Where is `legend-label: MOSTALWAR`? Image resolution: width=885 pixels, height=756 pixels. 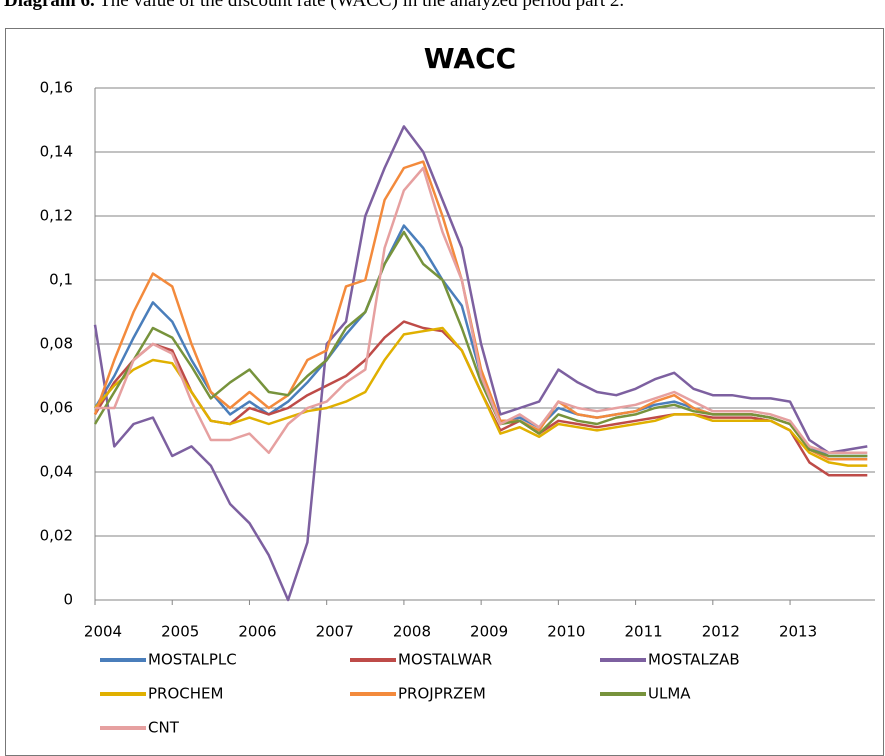 legend-label: MOSTALWAR is located at coordinates (445, 660).